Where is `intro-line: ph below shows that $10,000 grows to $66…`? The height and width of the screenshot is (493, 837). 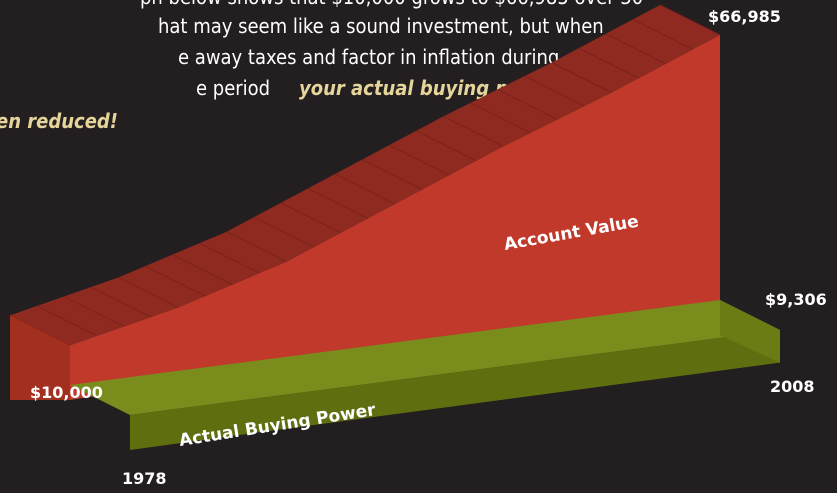 intro-line: ph below shows that $10,000 grows to $66… is located at coordinates (391, 4).